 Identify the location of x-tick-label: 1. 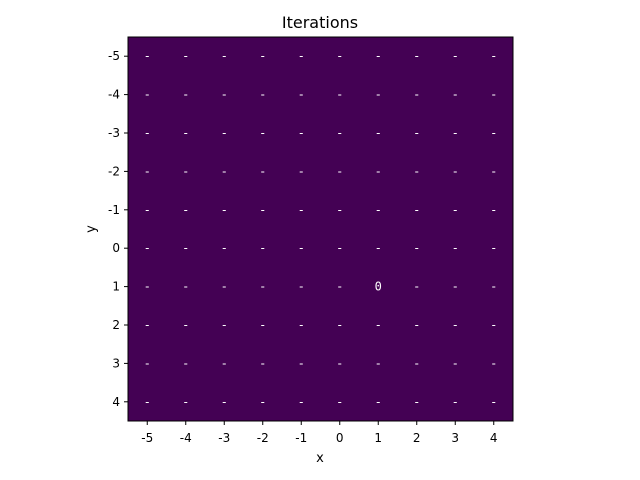
(378, 438).